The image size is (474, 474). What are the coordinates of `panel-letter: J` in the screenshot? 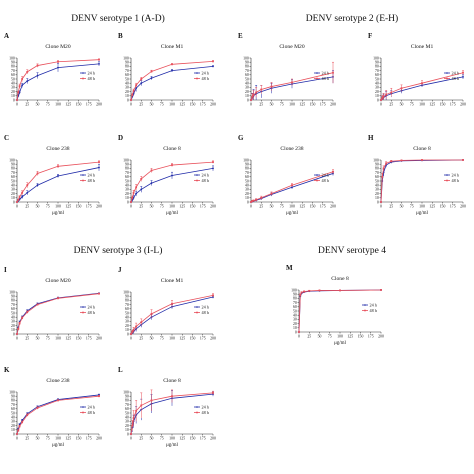 It's located at (120, 270).